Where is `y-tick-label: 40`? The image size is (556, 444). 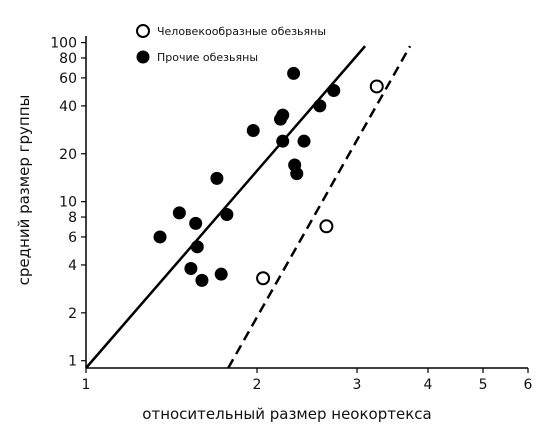
y-tick-label: 40 is located at coordinates (68, 107).